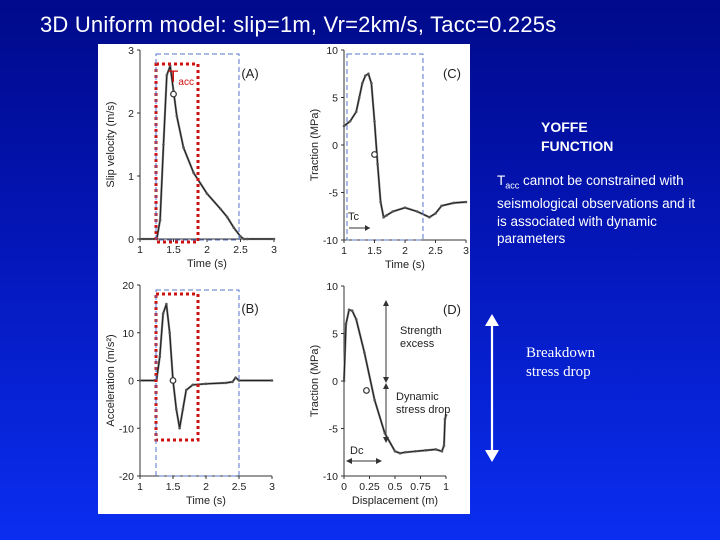 This screenshot has width=720, height=540. Describe the element at coordinates (512, 185) in the screenshot. I see `tacc-note-sub: acc` at that location.